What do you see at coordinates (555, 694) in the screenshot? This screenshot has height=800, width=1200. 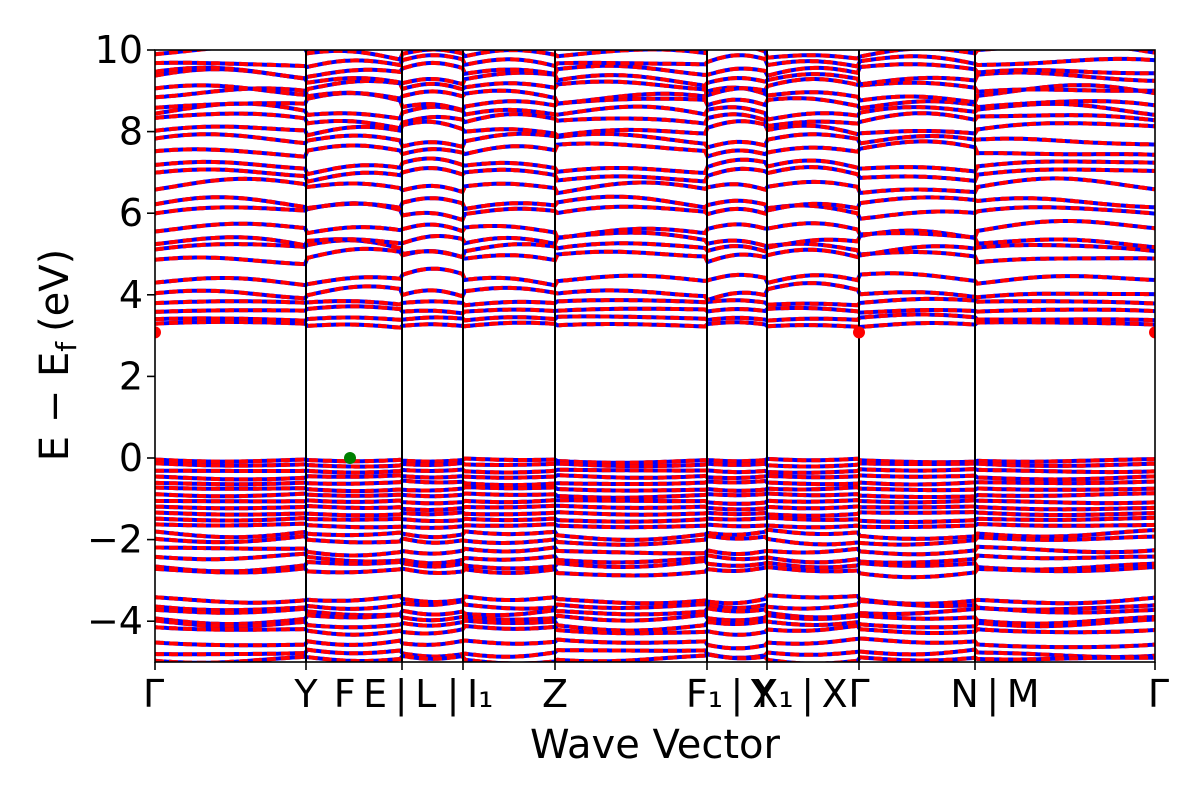 I see `x-tick-label: Z` at bounding box center [555, 694].